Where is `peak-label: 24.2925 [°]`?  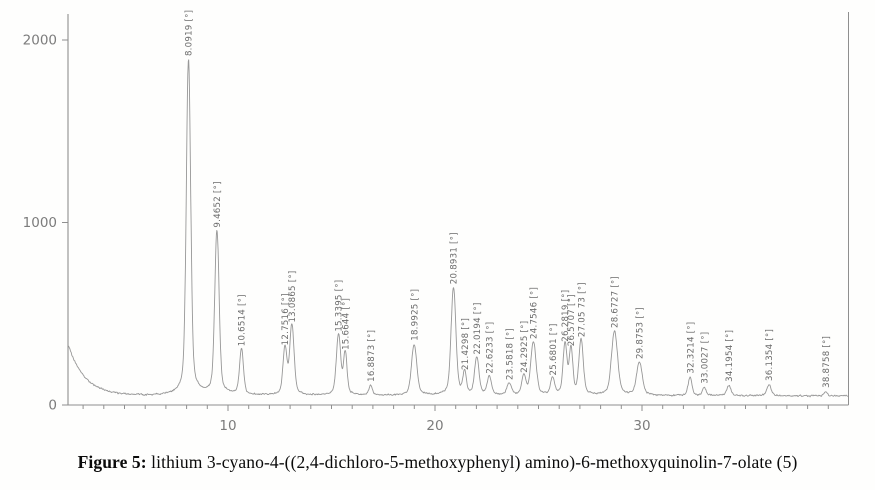 peak-label: 24.2925 [°] is located at coordinates (525, 347).